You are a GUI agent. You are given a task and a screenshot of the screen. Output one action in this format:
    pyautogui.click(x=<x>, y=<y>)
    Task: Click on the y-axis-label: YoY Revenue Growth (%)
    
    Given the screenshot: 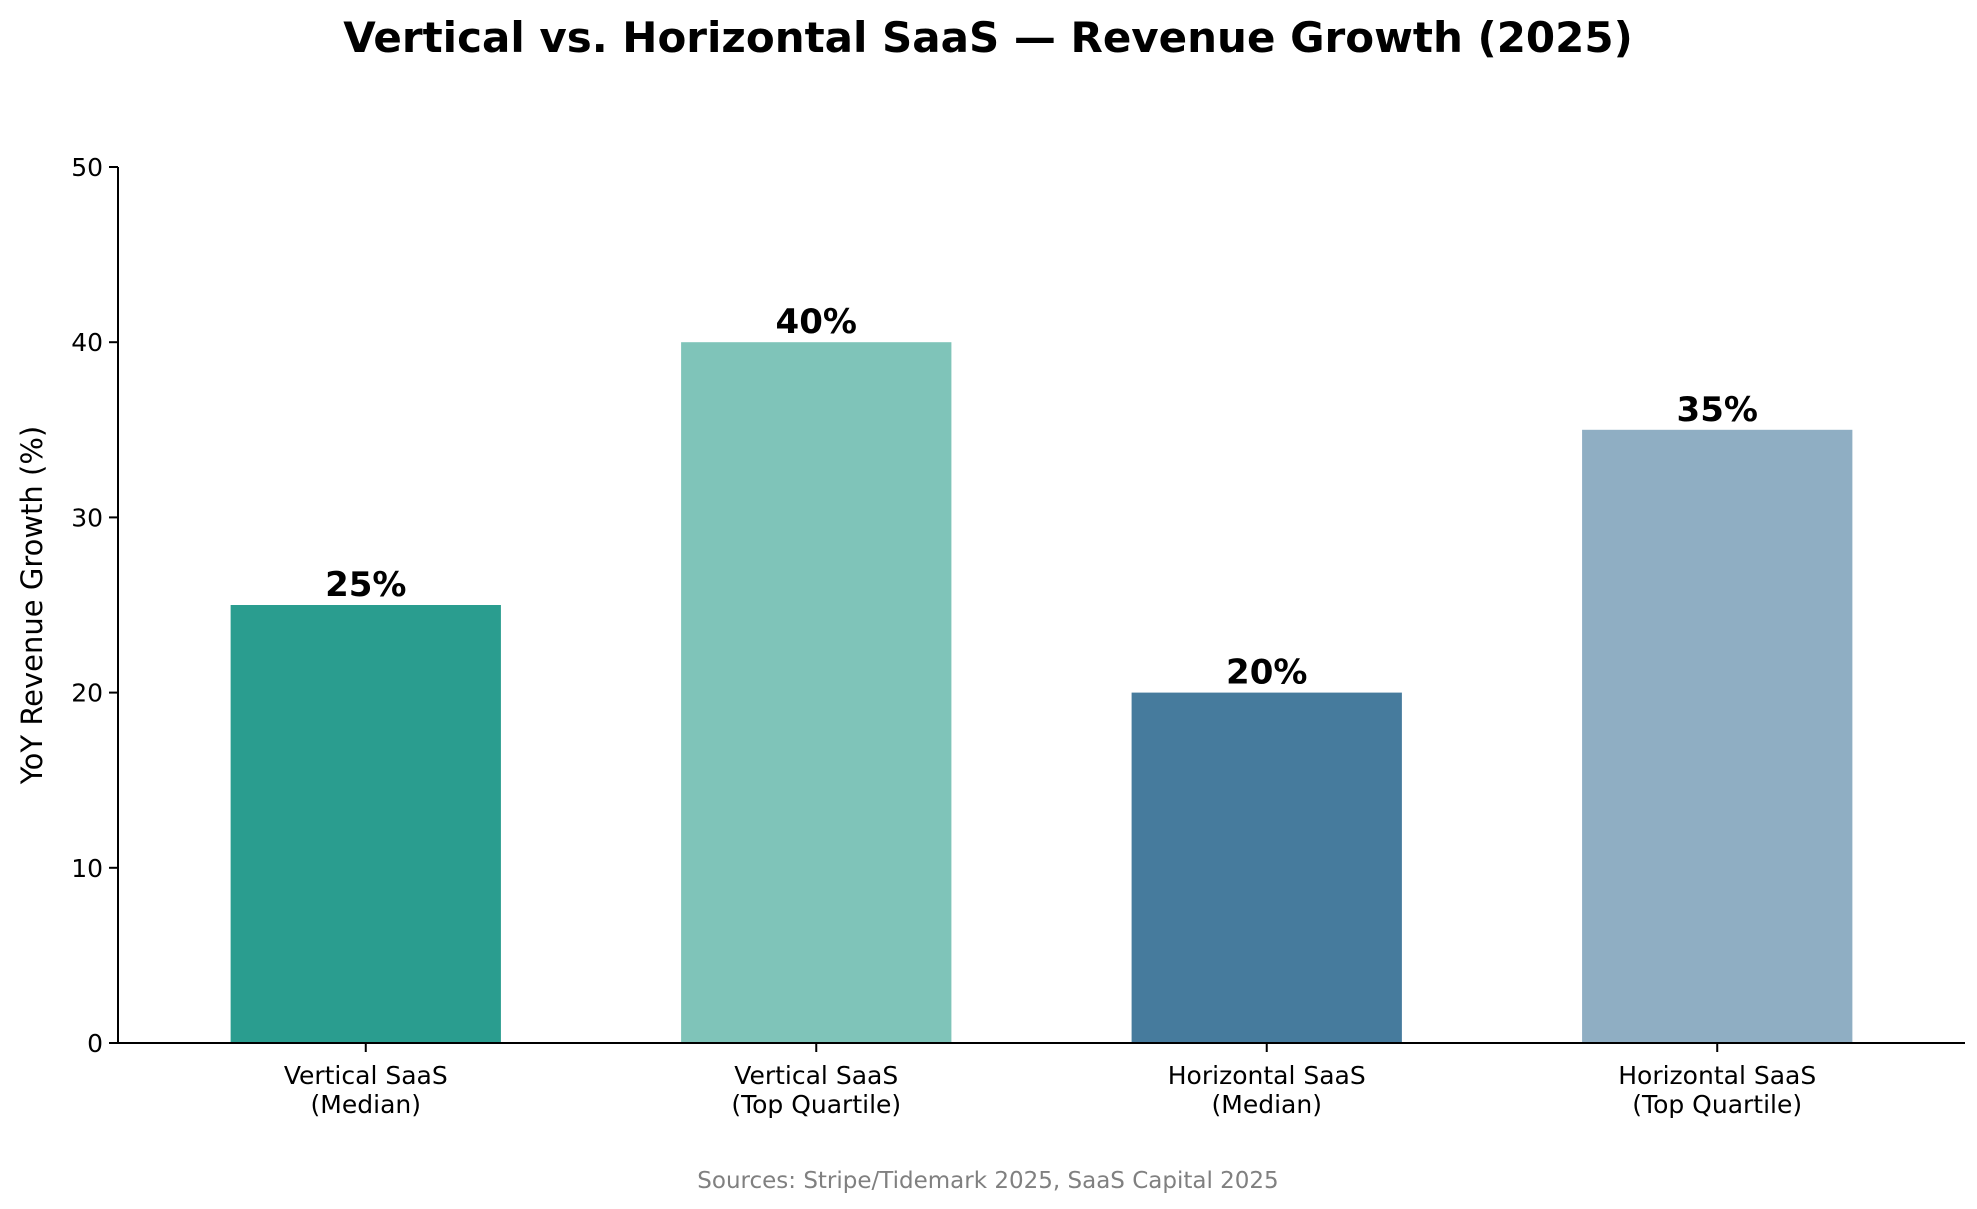 What is the action you would take?
    pyautogui.click(x=32, y=605)
    